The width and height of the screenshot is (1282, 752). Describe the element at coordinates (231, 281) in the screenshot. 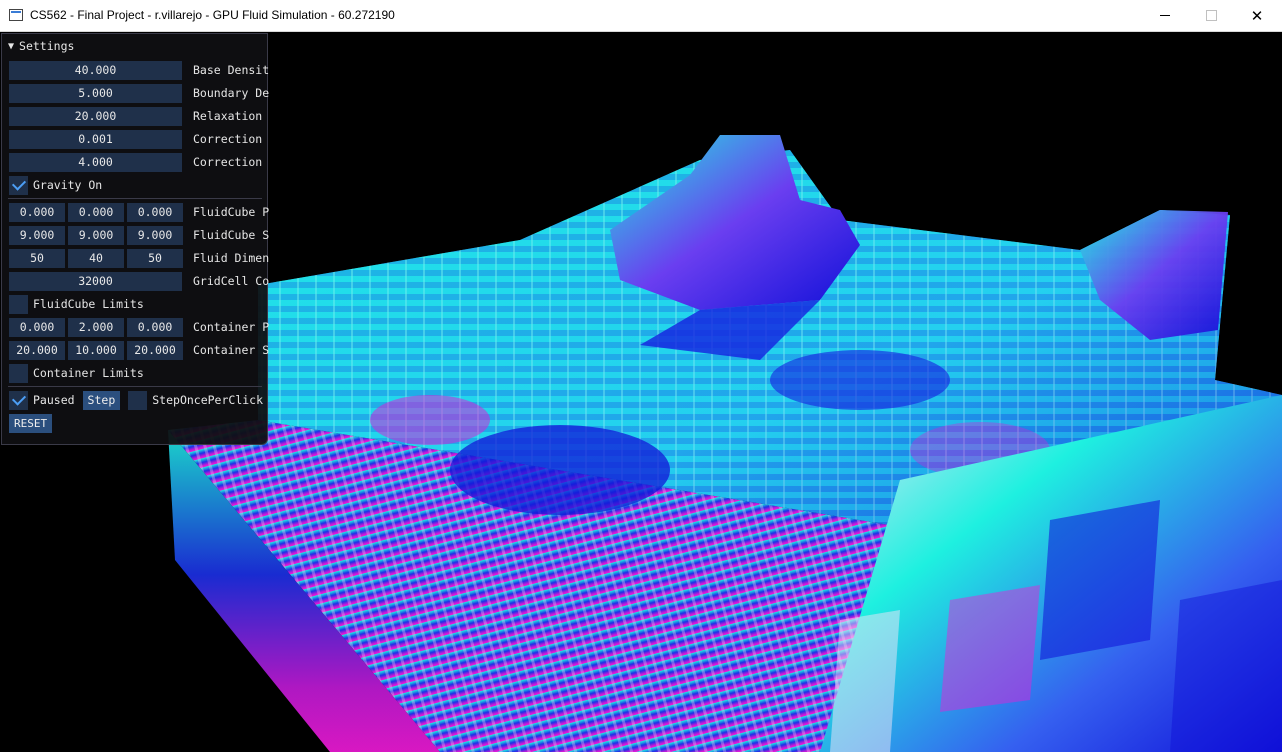

I see `gridcell-label: GridCell Co` at that location.